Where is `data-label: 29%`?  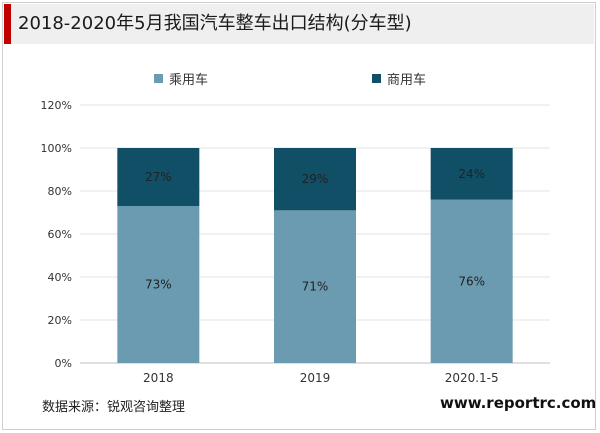
data-label: 29% is located at coordinates (315, 179).